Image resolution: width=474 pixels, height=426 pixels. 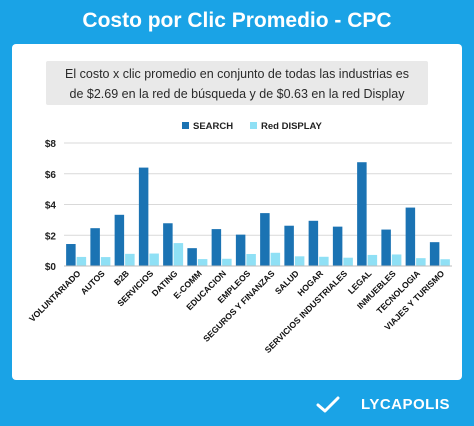 I want to click on x-tick-label: AUTOS, so click(x=93, y=282).